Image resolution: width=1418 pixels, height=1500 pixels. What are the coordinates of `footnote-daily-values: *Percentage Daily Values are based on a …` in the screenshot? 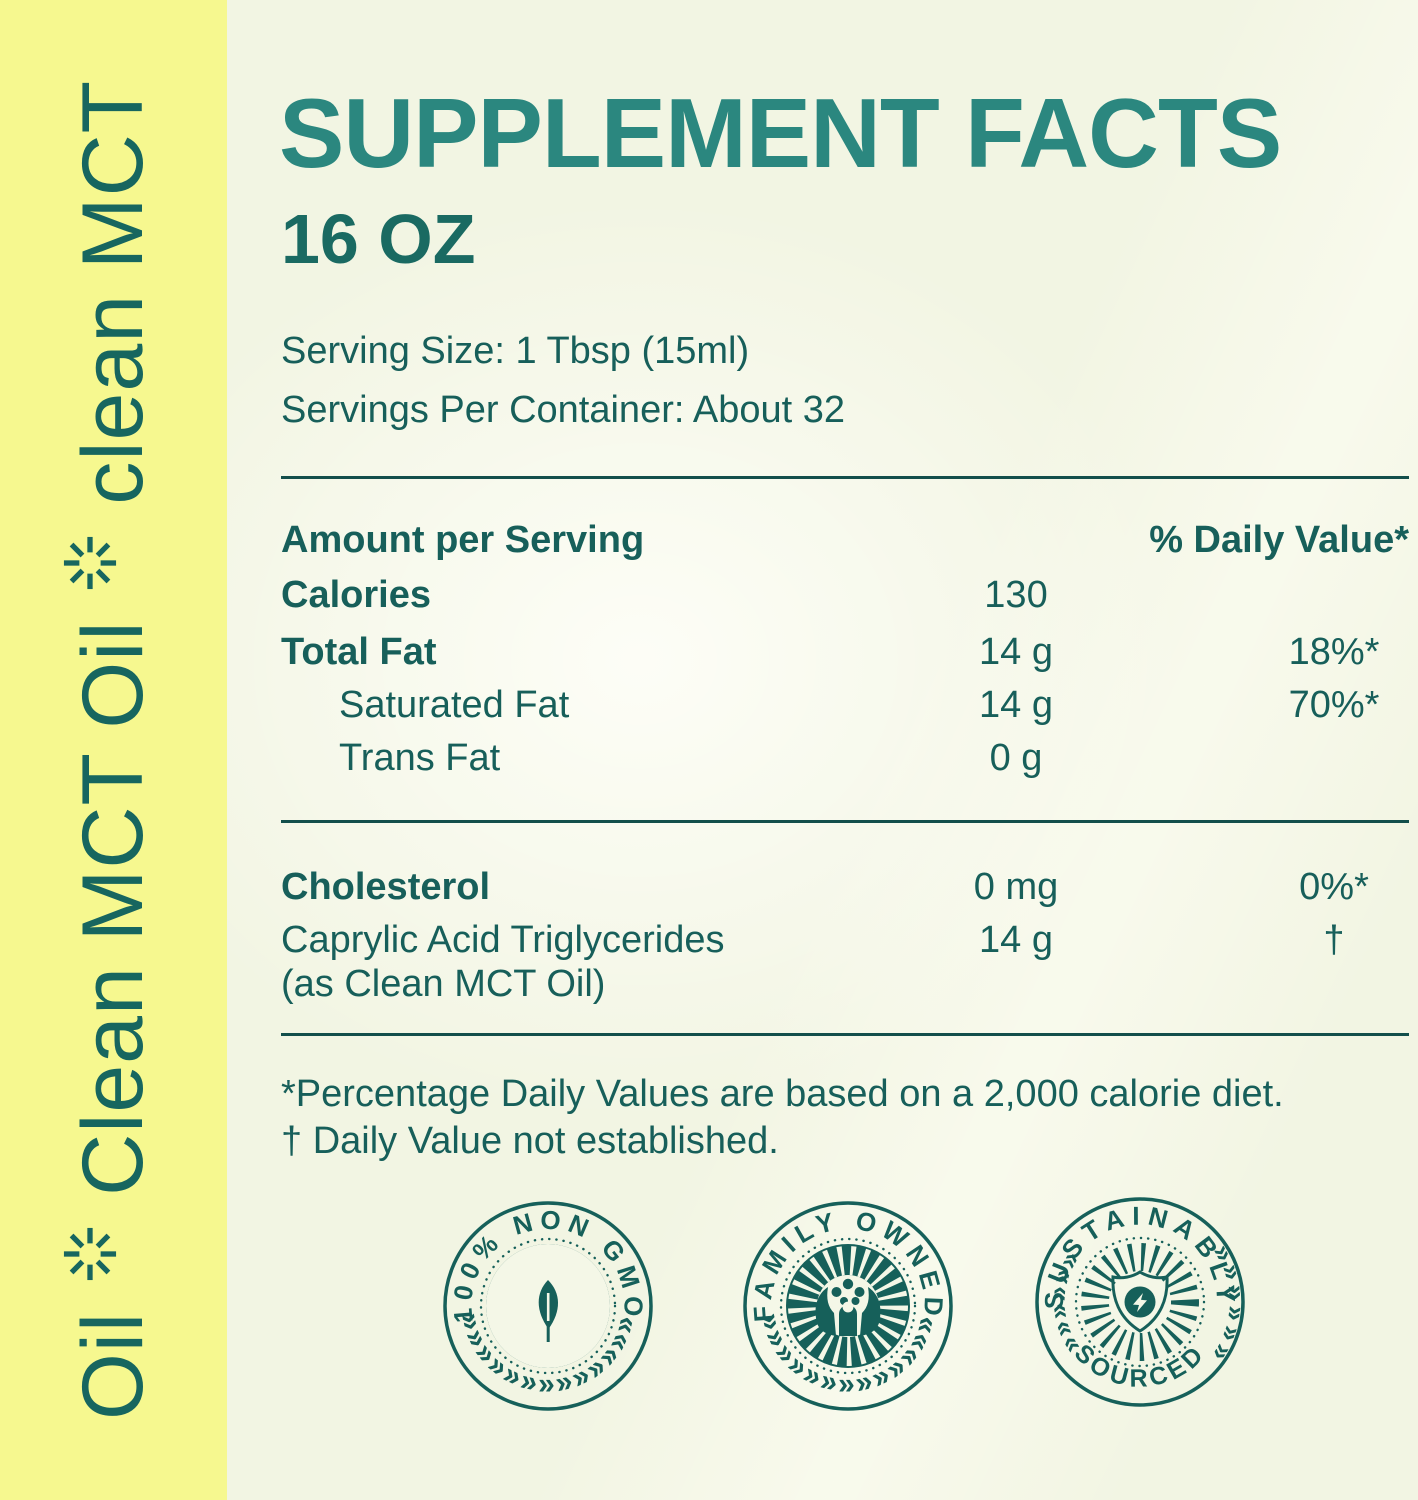 It's located at (782, 1094).